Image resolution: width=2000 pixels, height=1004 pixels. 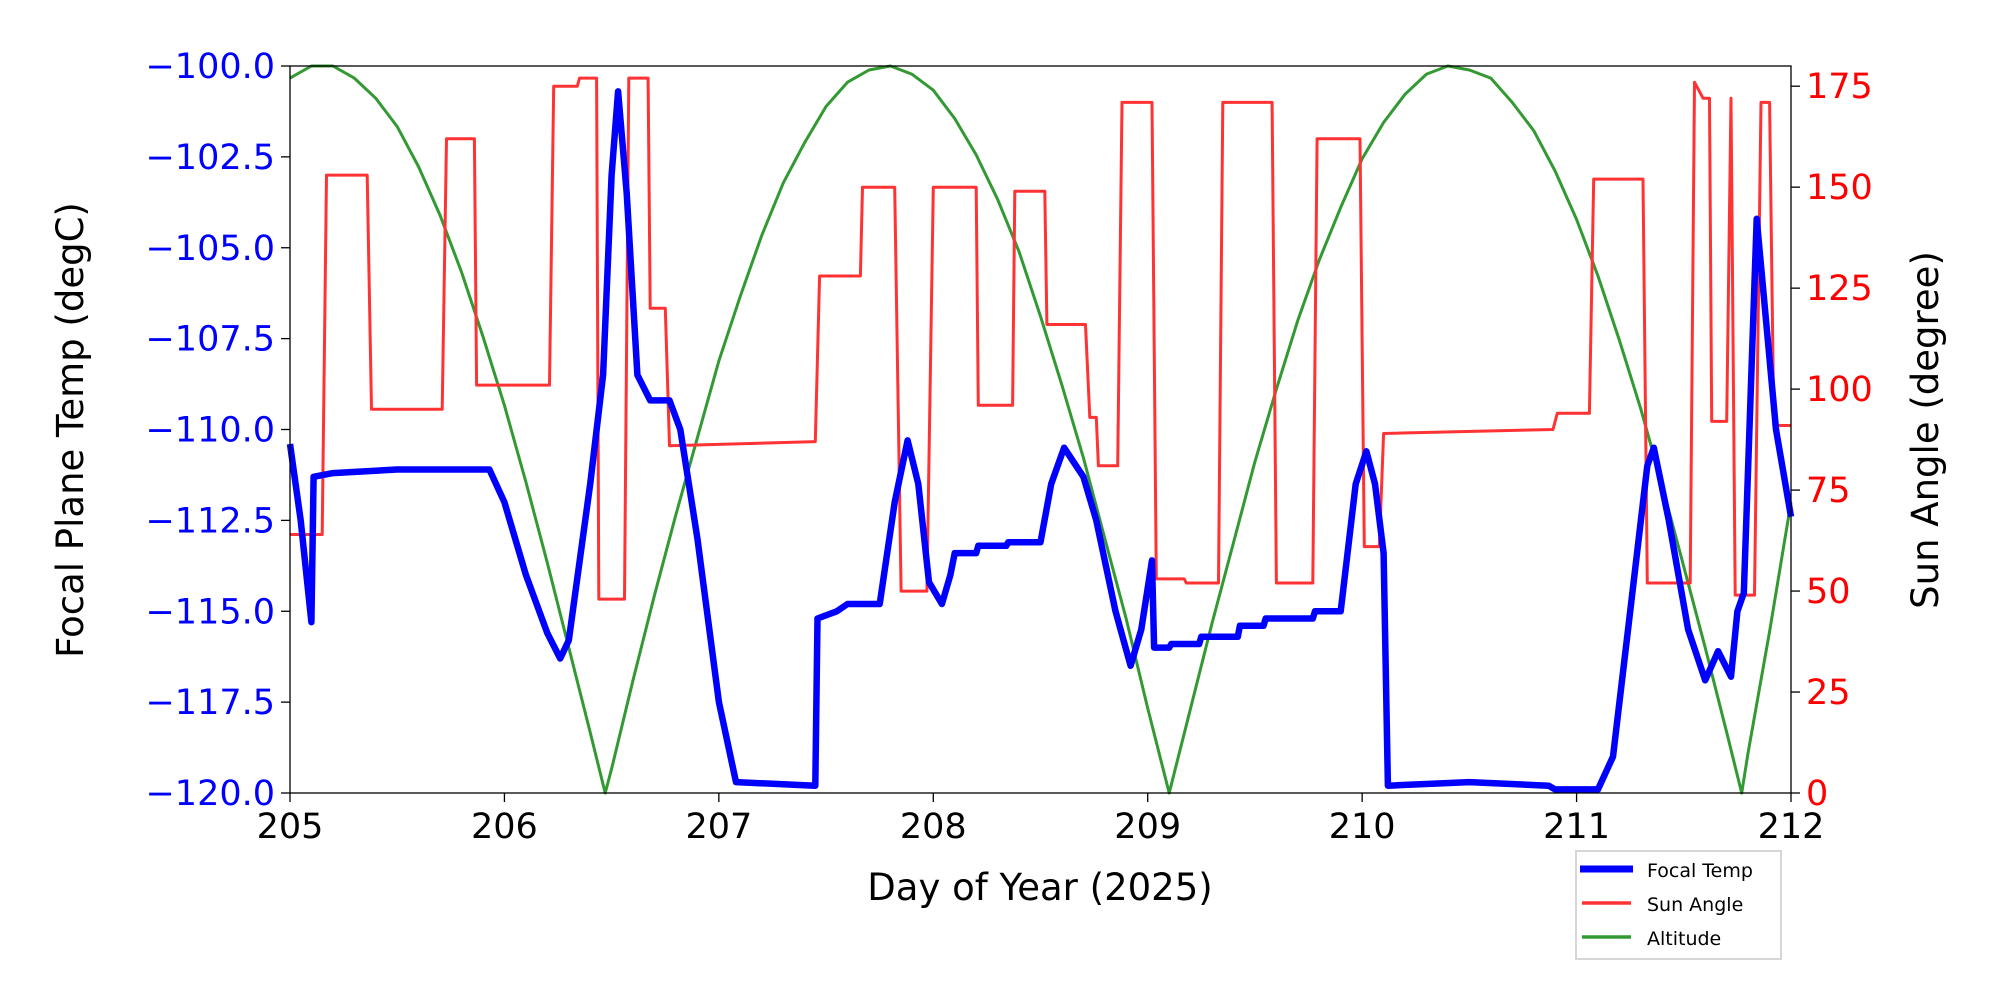 I want to click on legend-label-altitude: Altitude, so click(x=1684, y=939).